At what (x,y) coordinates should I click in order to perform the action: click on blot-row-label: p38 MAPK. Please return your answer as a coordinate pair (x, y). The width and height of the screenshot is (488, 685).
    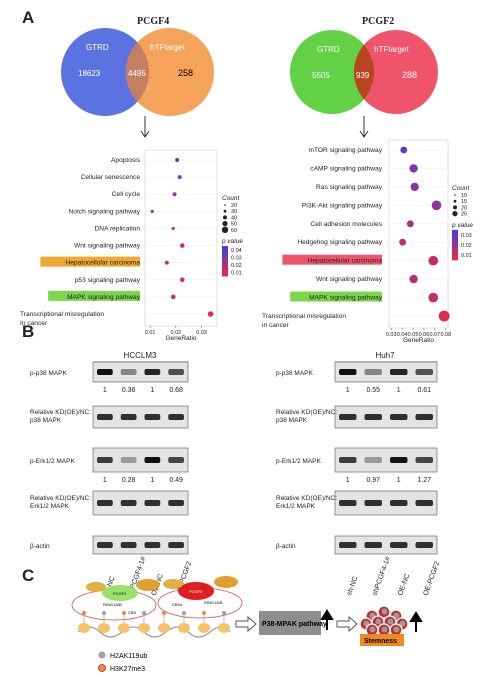
    Looking at the image, I should click on (292, 420).